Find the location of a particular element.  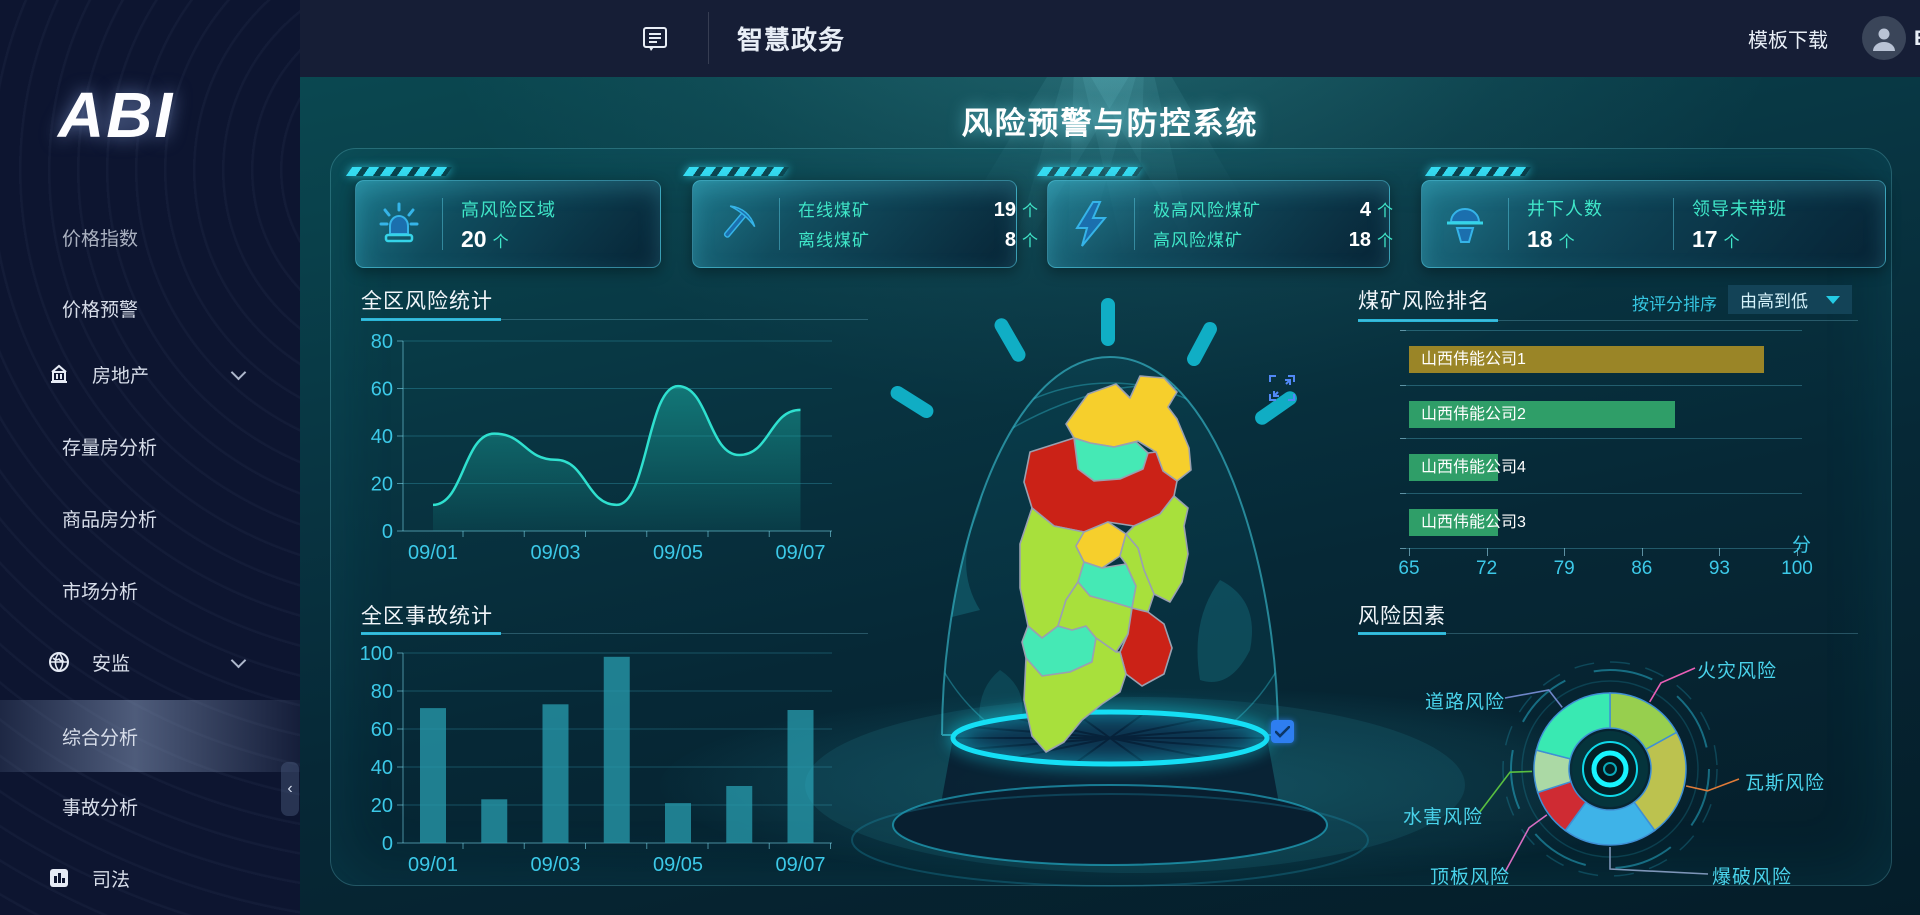

donut-label-flood: 水害风险 is located at coordinates (1443, 817).